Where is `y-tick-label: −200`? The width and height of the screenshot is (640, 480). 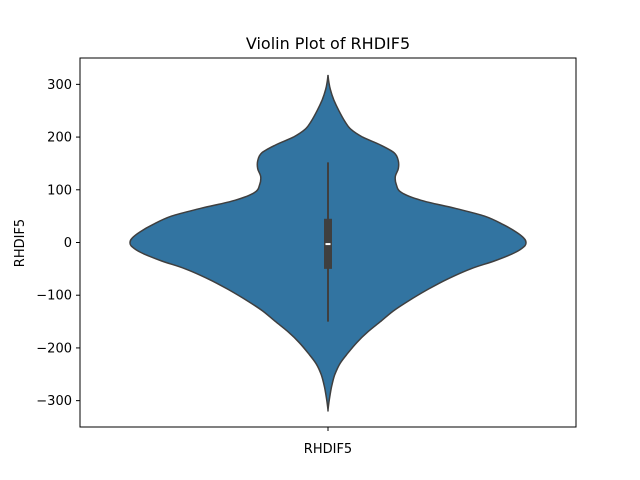 y-tick-label: −200 is located at coordinates (54, 348).